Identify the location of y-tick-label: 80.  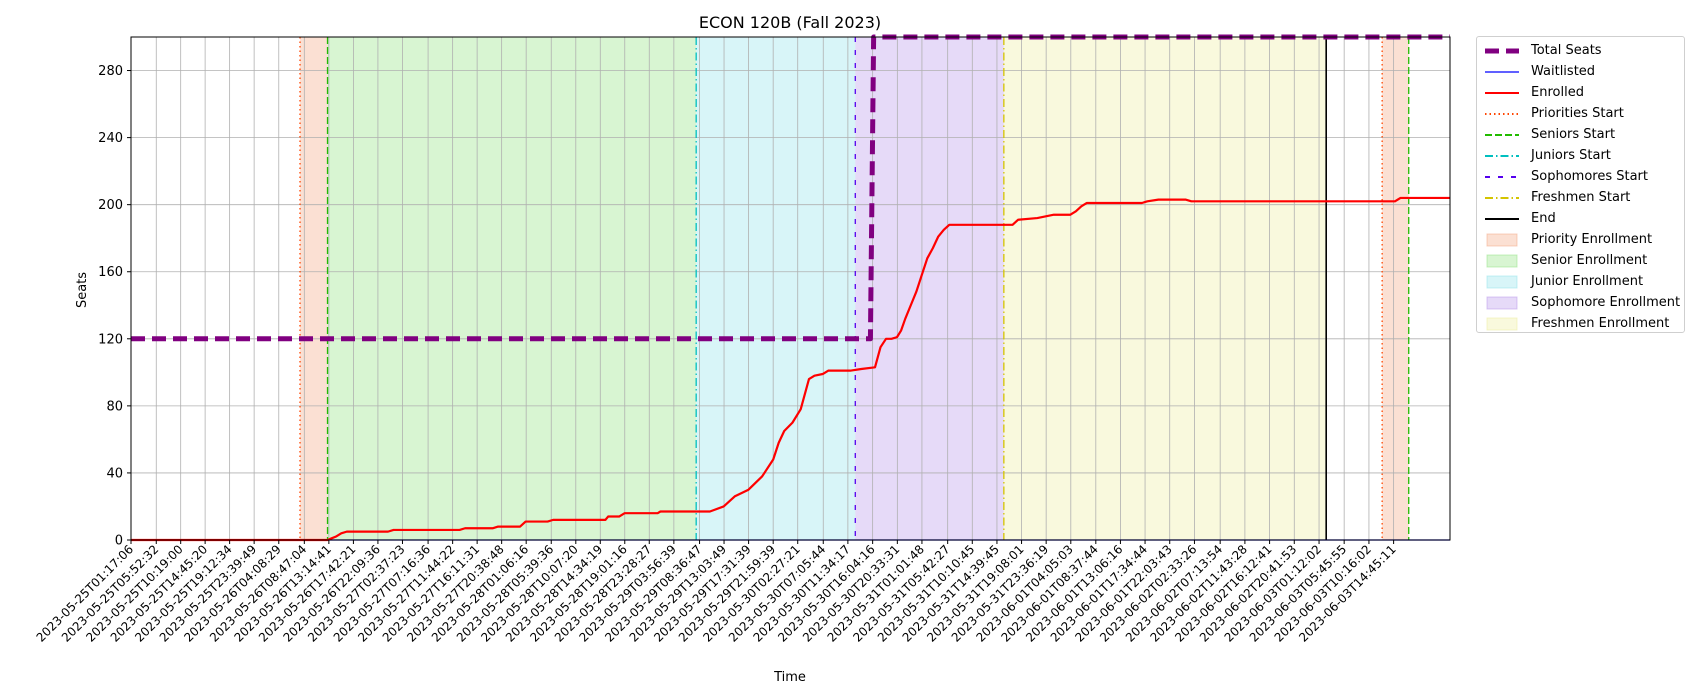
(114, 406).